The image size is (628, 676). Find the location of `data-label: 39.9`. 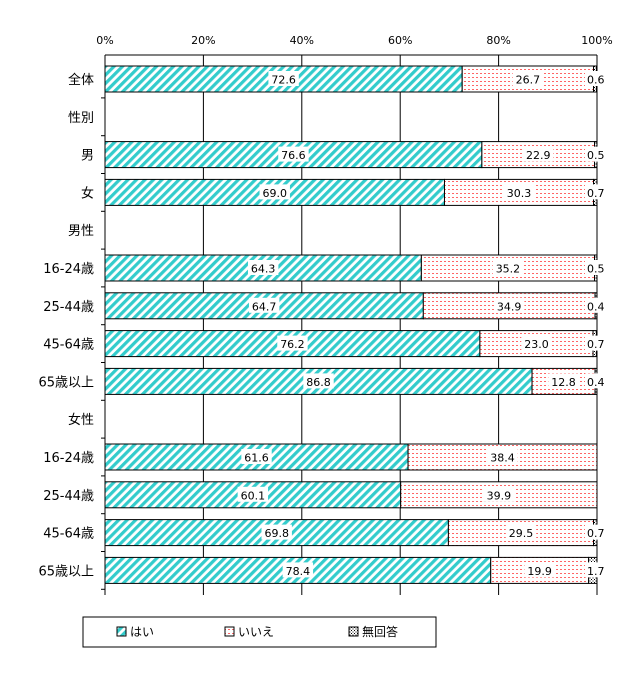

data-label: 39.9 is located at coordinates (499, 495).